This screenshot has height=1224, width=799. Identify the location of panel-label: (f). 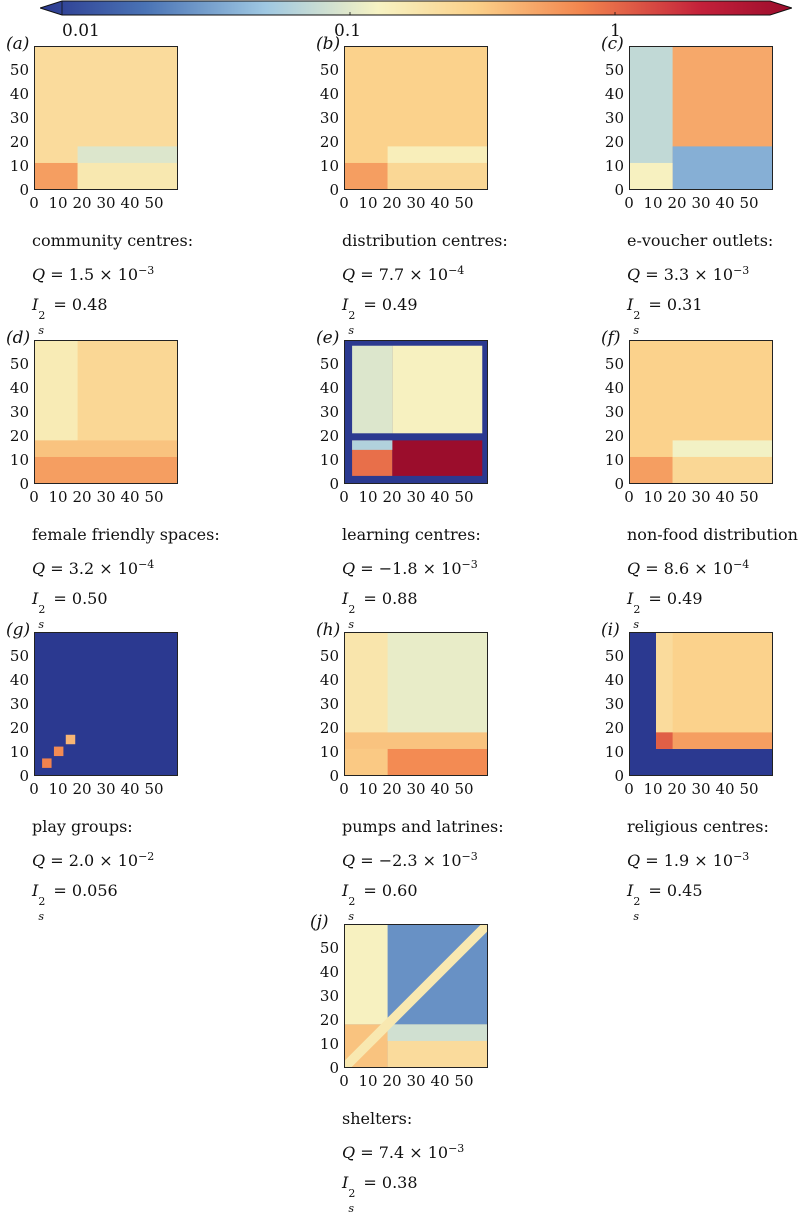
(611, 338).